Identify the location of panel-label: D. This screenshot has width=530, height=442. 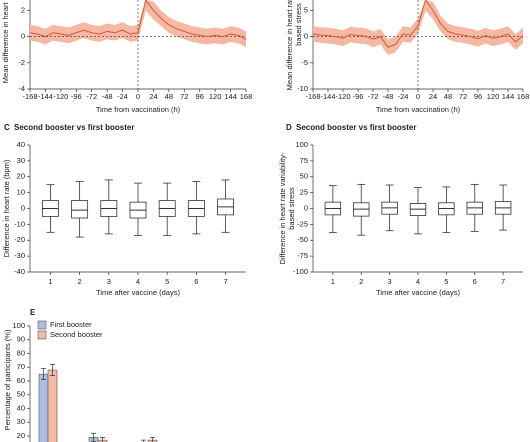
(289, 127).